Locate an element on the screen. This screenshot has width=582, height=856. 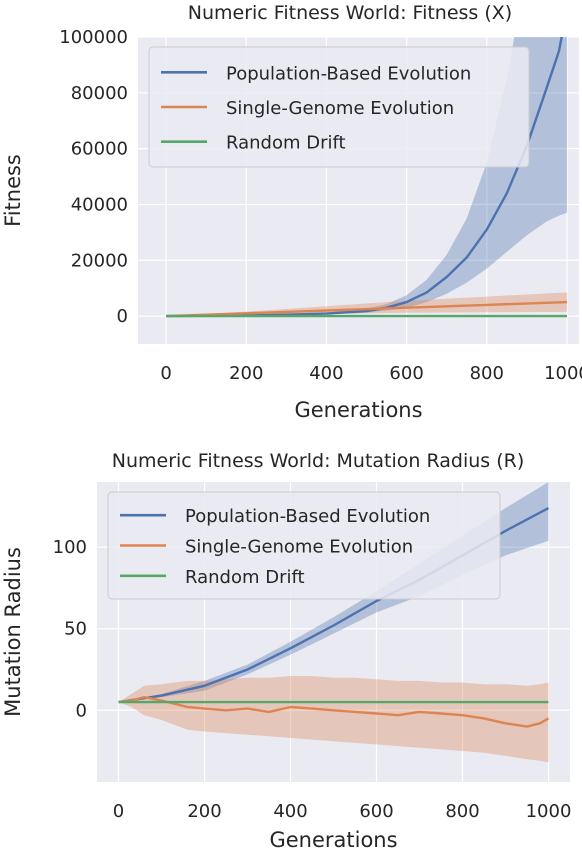
chart-title: Numeric Fitness World: Fitness (X) is located at coordinates (350, 13).